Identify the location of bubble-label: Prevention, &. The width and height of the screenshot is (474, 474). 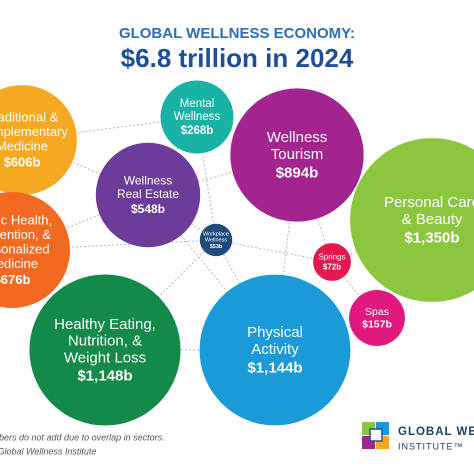
(25, 234).